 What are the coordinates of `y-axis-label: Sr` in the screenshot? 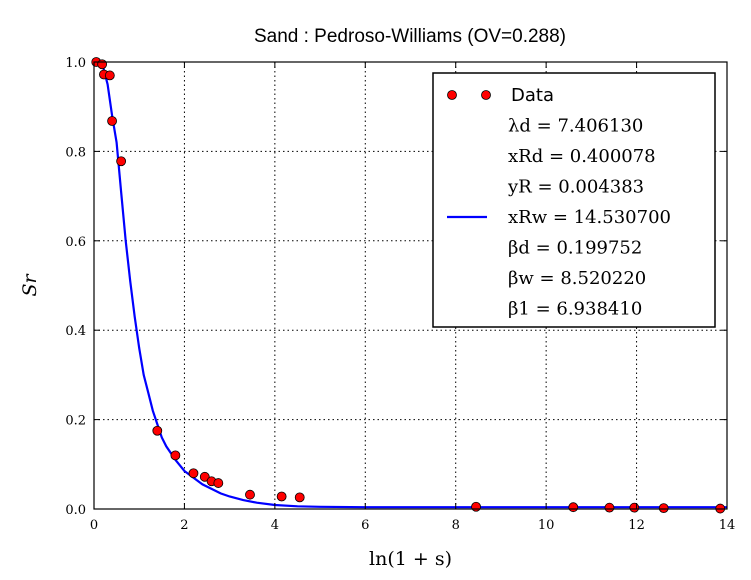 It's located at (30, 285).